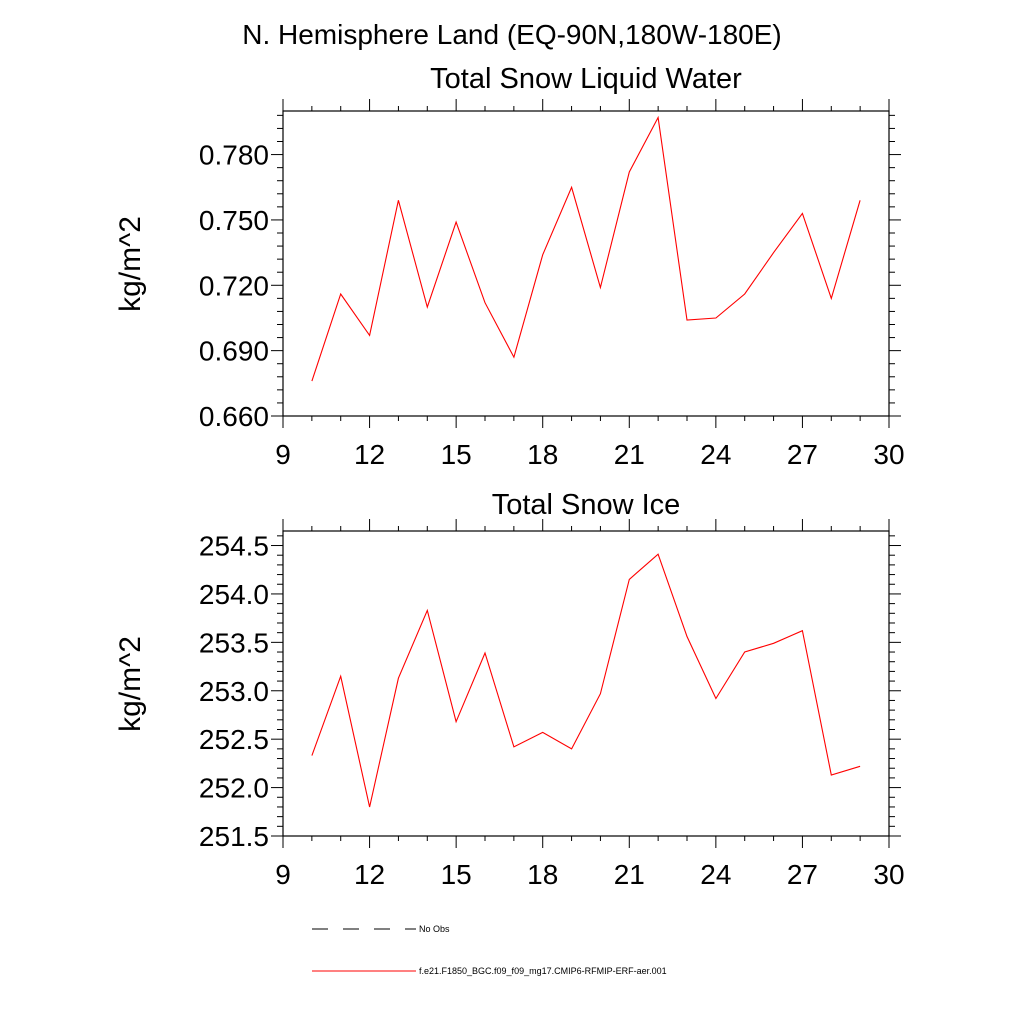  What do you see at coordinates (234, 220) in the screenshot?
I see `y-tick-label: 0.750` at bounding box center [234, 220].